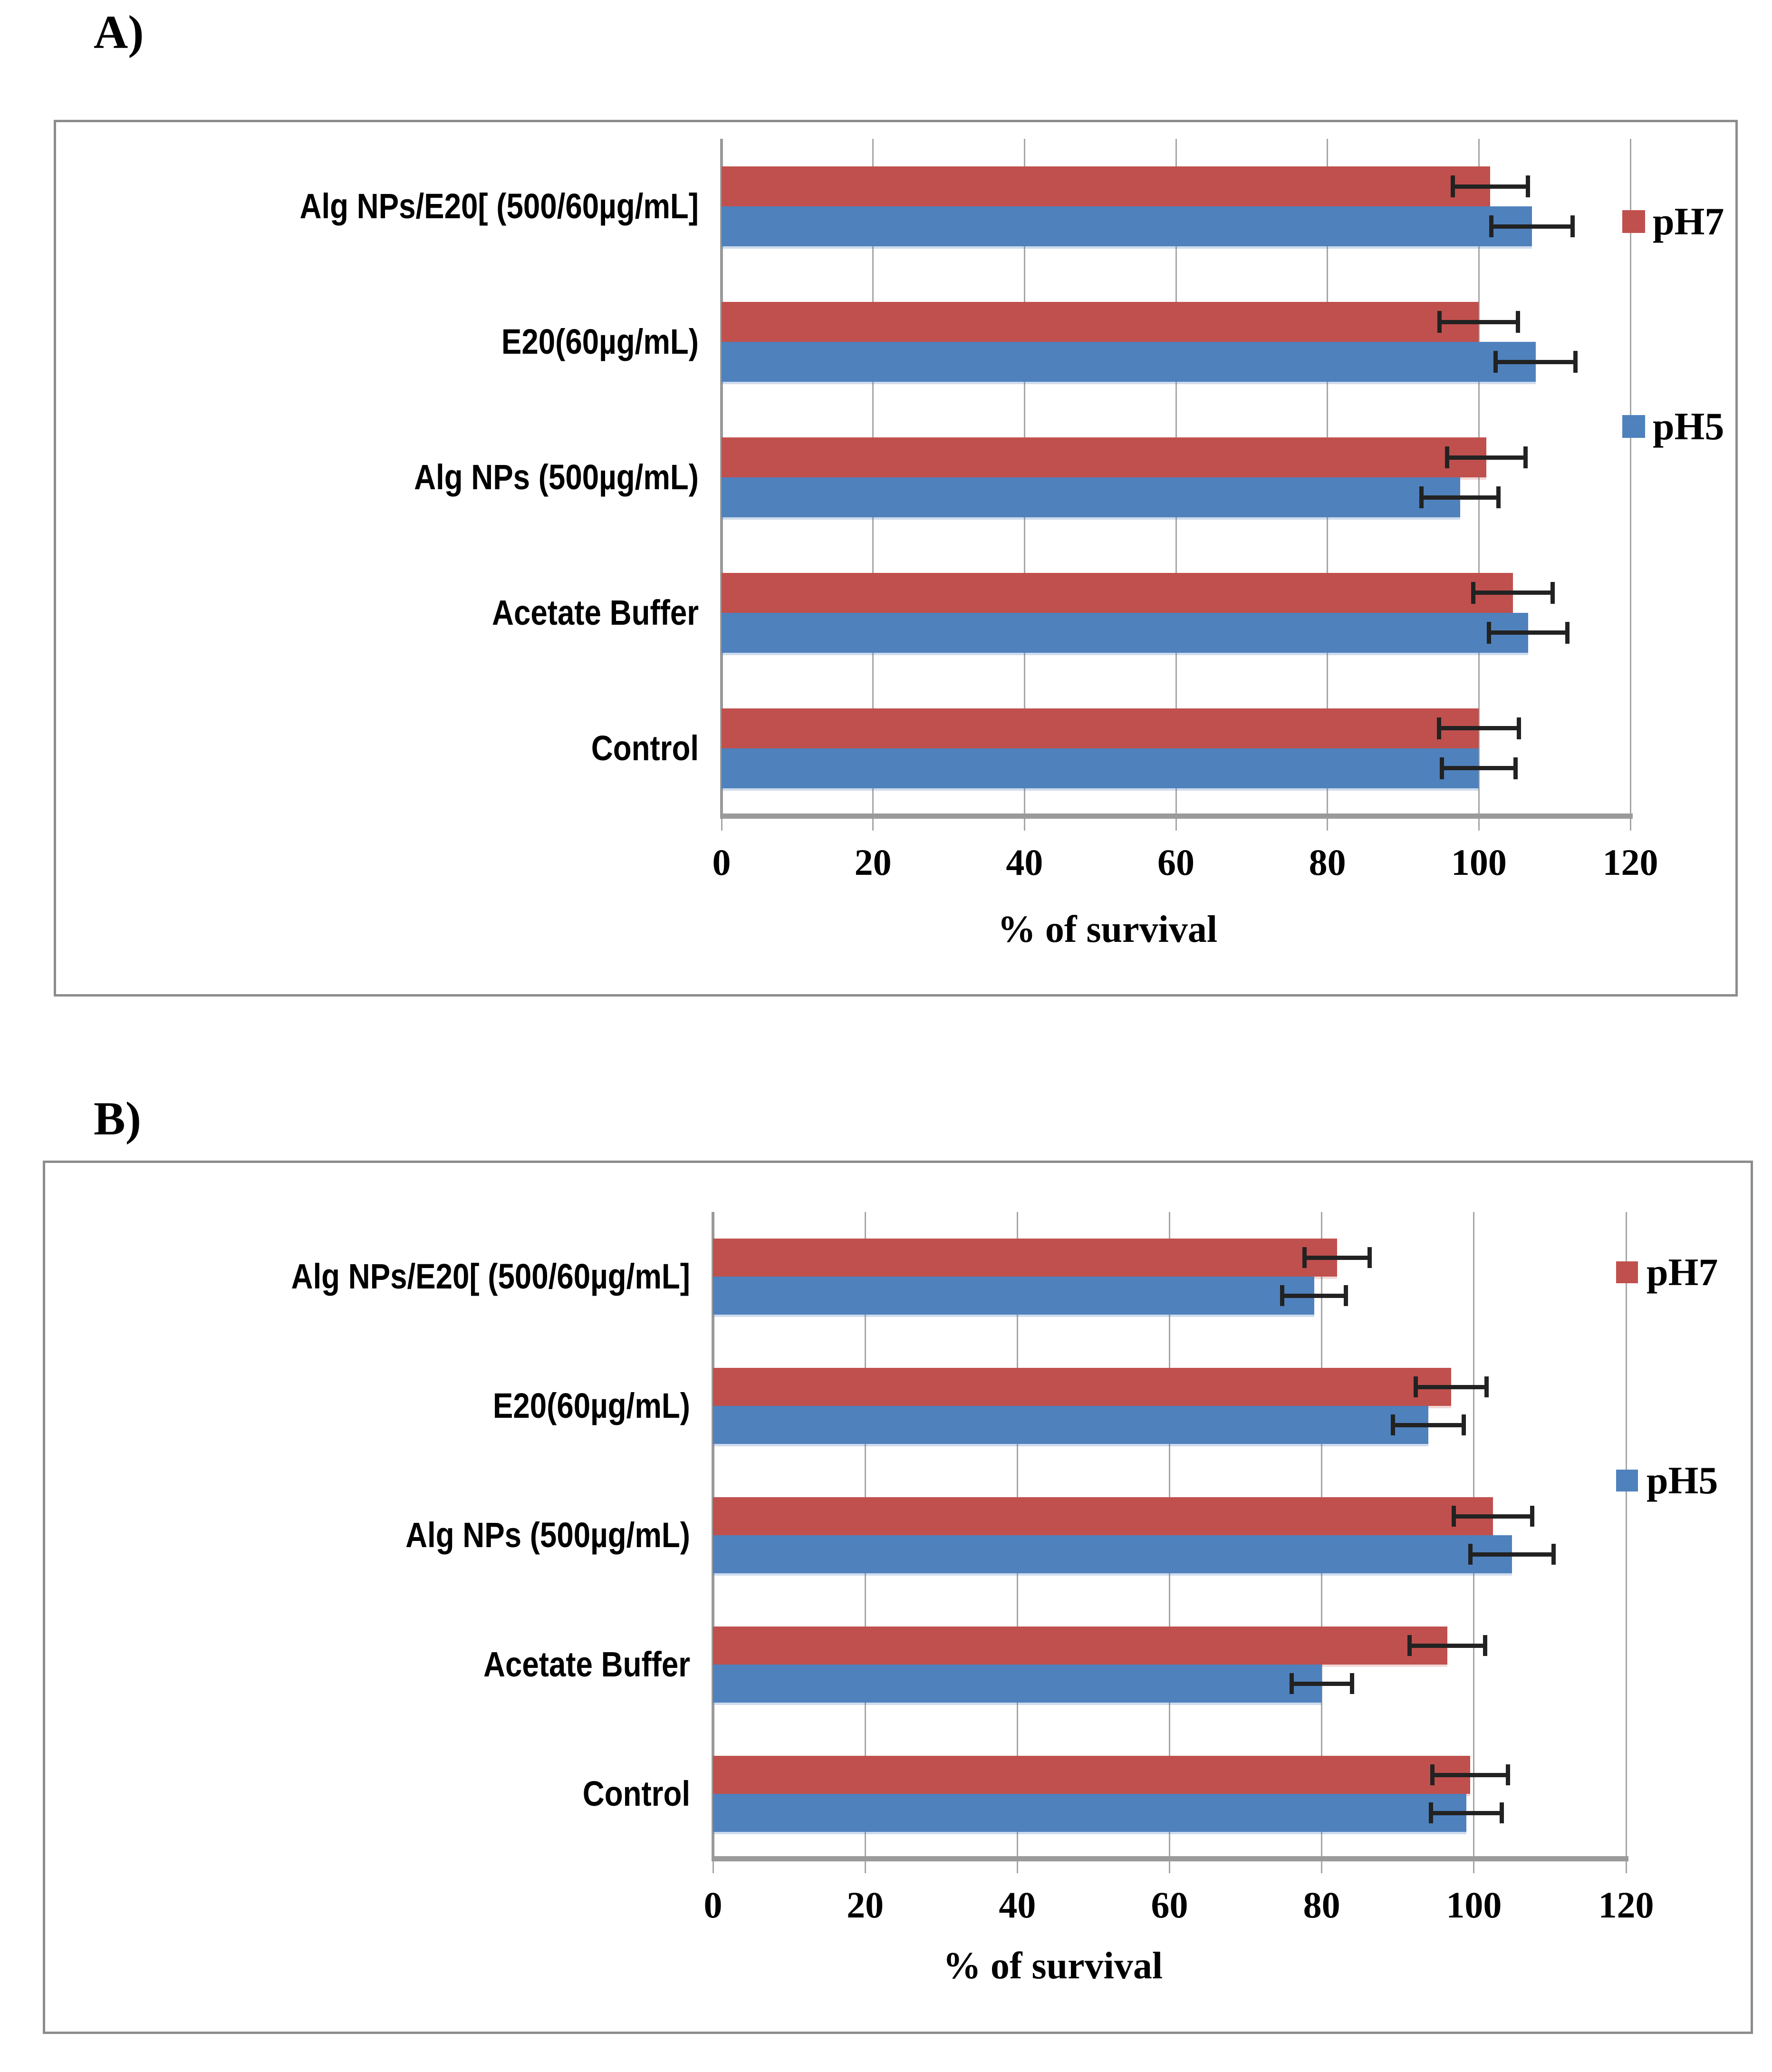  I want to click on x-tick-label-60: 60, so click(1169, 1905).